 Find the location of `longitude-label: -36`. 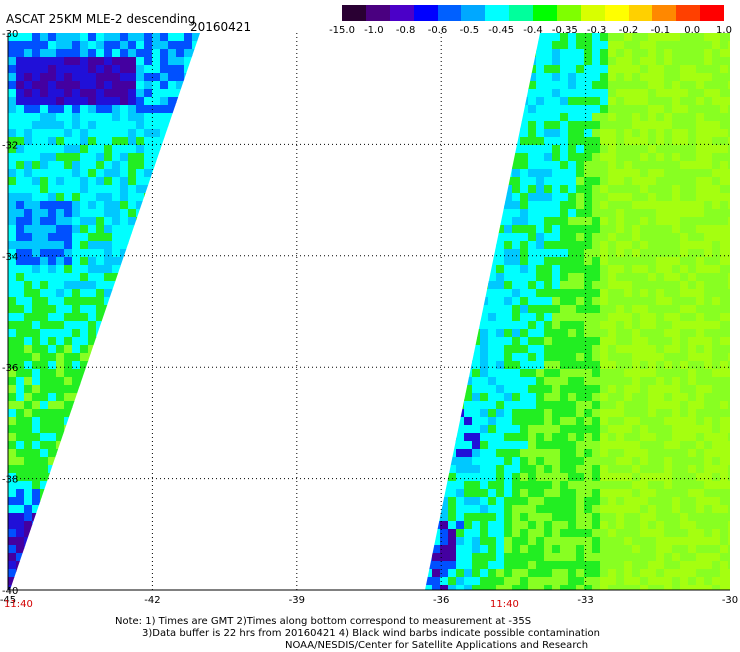

longitude-label: -36 is located at coordinates (441, 600).